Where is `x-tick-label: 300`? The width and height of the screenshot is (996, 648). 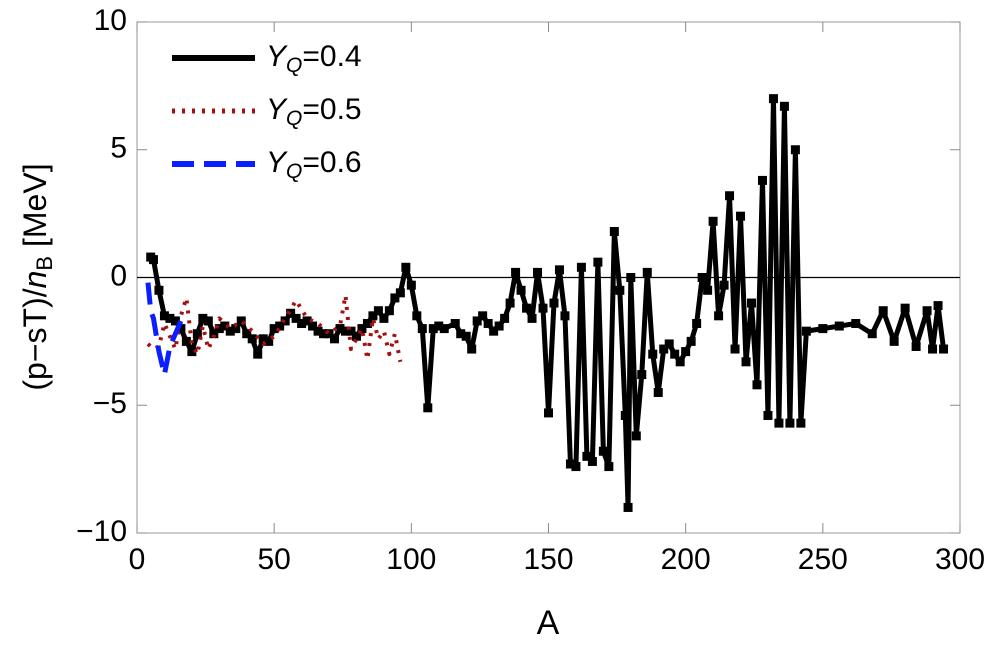 x-tick-label: 300 is located at coordinates (960, 559).